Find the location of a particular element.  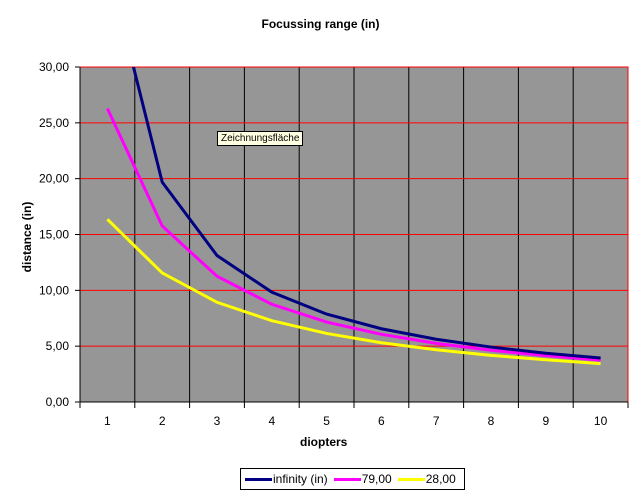

legend-label: 79,00 is located at coordinates (376, 479).